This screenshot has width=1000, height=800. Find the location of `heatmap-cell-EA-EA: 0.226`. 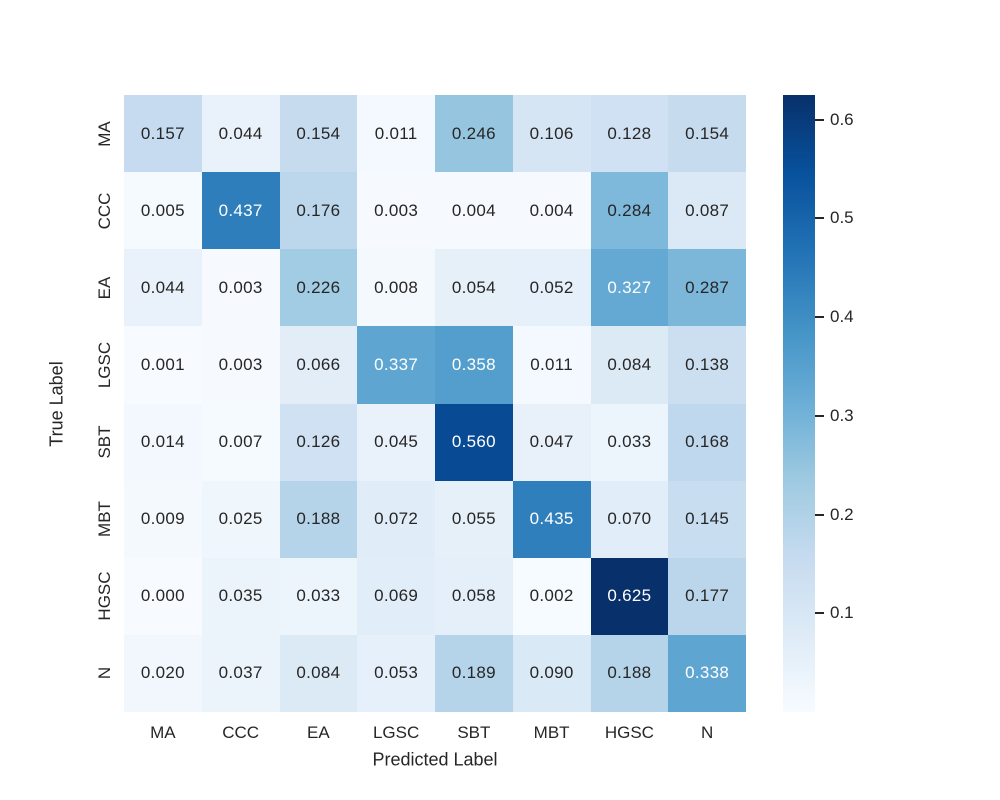

heatmap-cell-EA-EA: 0.226 is located at coordinates (318, 288).